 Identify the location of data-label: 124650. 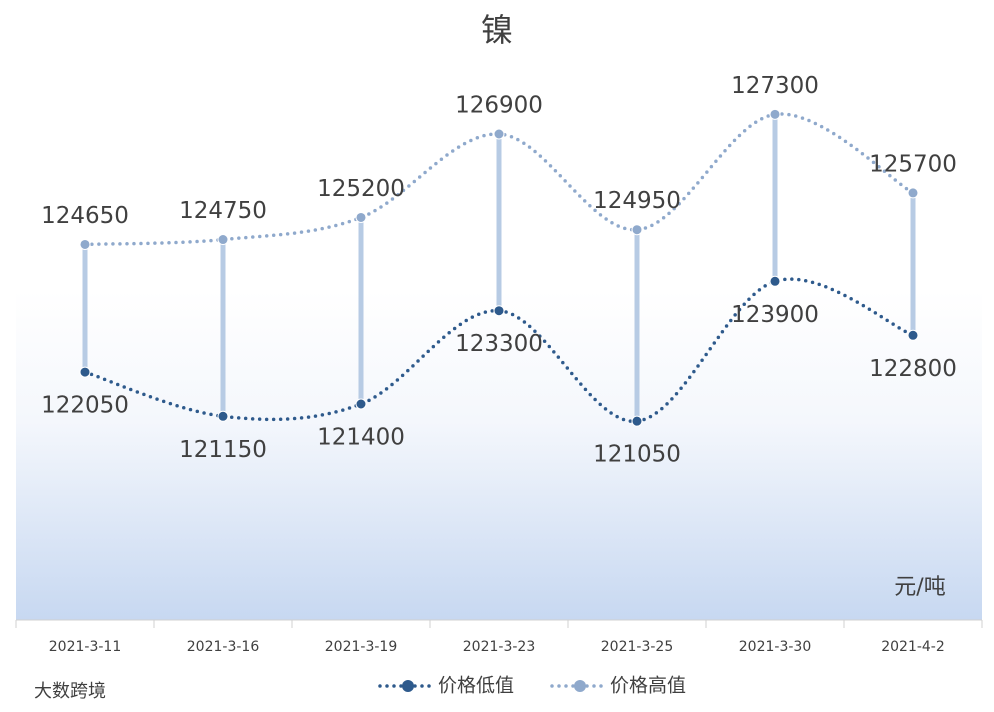
(85, 216).